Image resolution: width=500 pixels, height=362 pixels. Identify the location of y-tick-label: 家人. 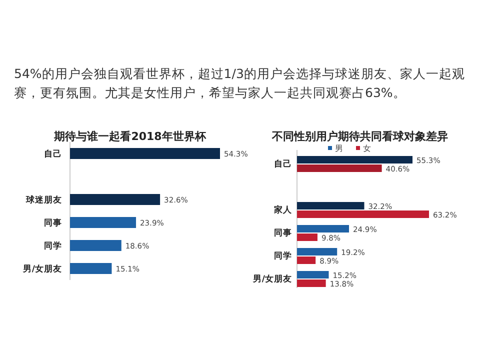
(283, 210).